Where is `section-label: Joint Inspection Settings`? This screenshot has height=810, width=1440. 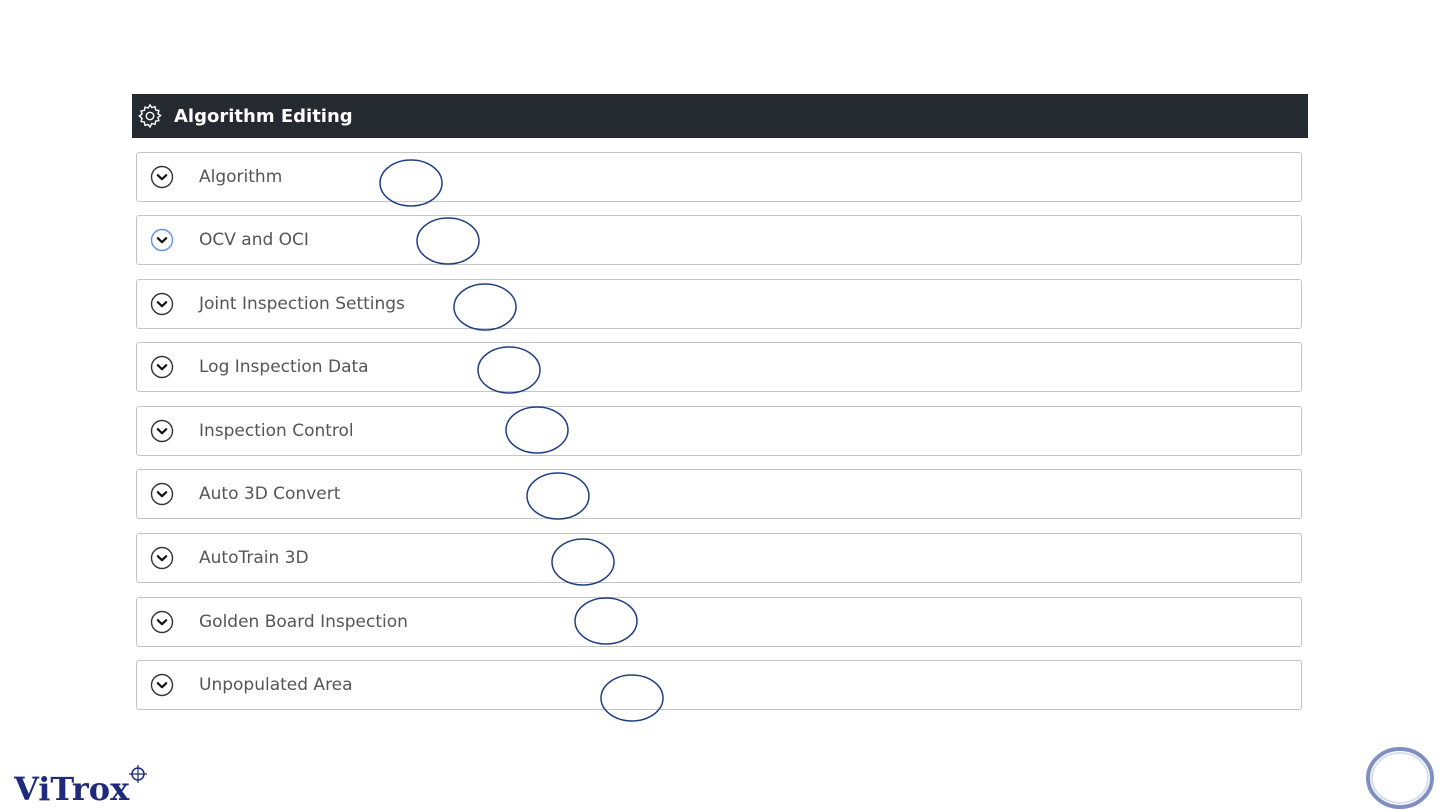
section-label: Joint Inspection Settings is located at coordinates (302, 304).